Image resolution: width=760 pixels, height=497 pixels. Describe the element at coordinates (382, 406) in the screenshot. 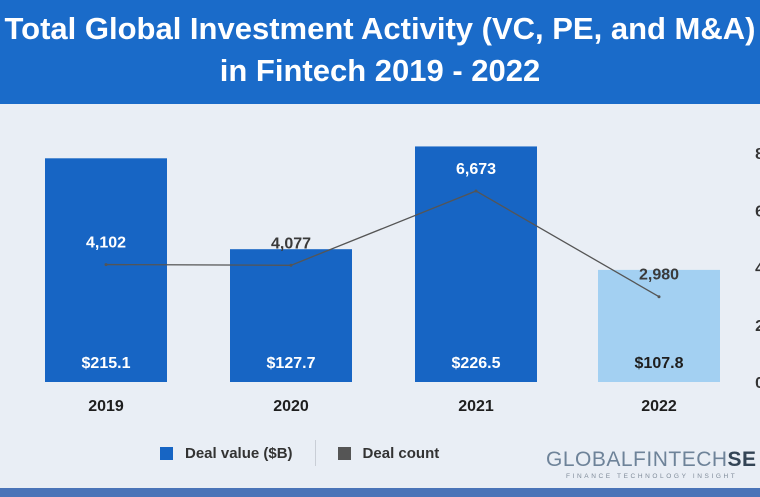

I see `x-axis-ticks: 2019 2020 2021 2022` at that location.